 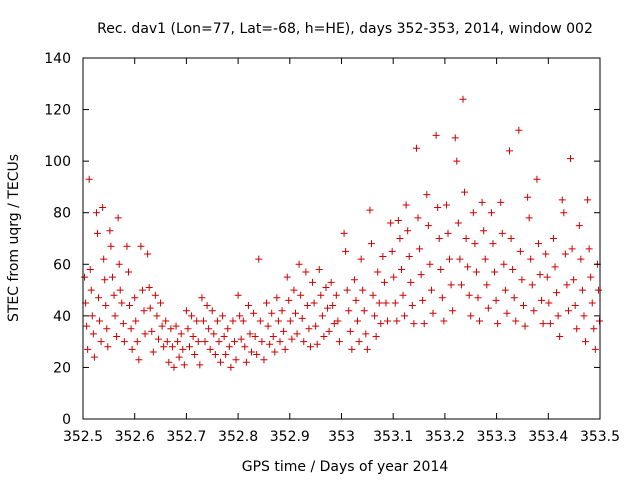 I want to click on x-axis-label: GPS time / Days of year 2014, so click(x=345, y=467).